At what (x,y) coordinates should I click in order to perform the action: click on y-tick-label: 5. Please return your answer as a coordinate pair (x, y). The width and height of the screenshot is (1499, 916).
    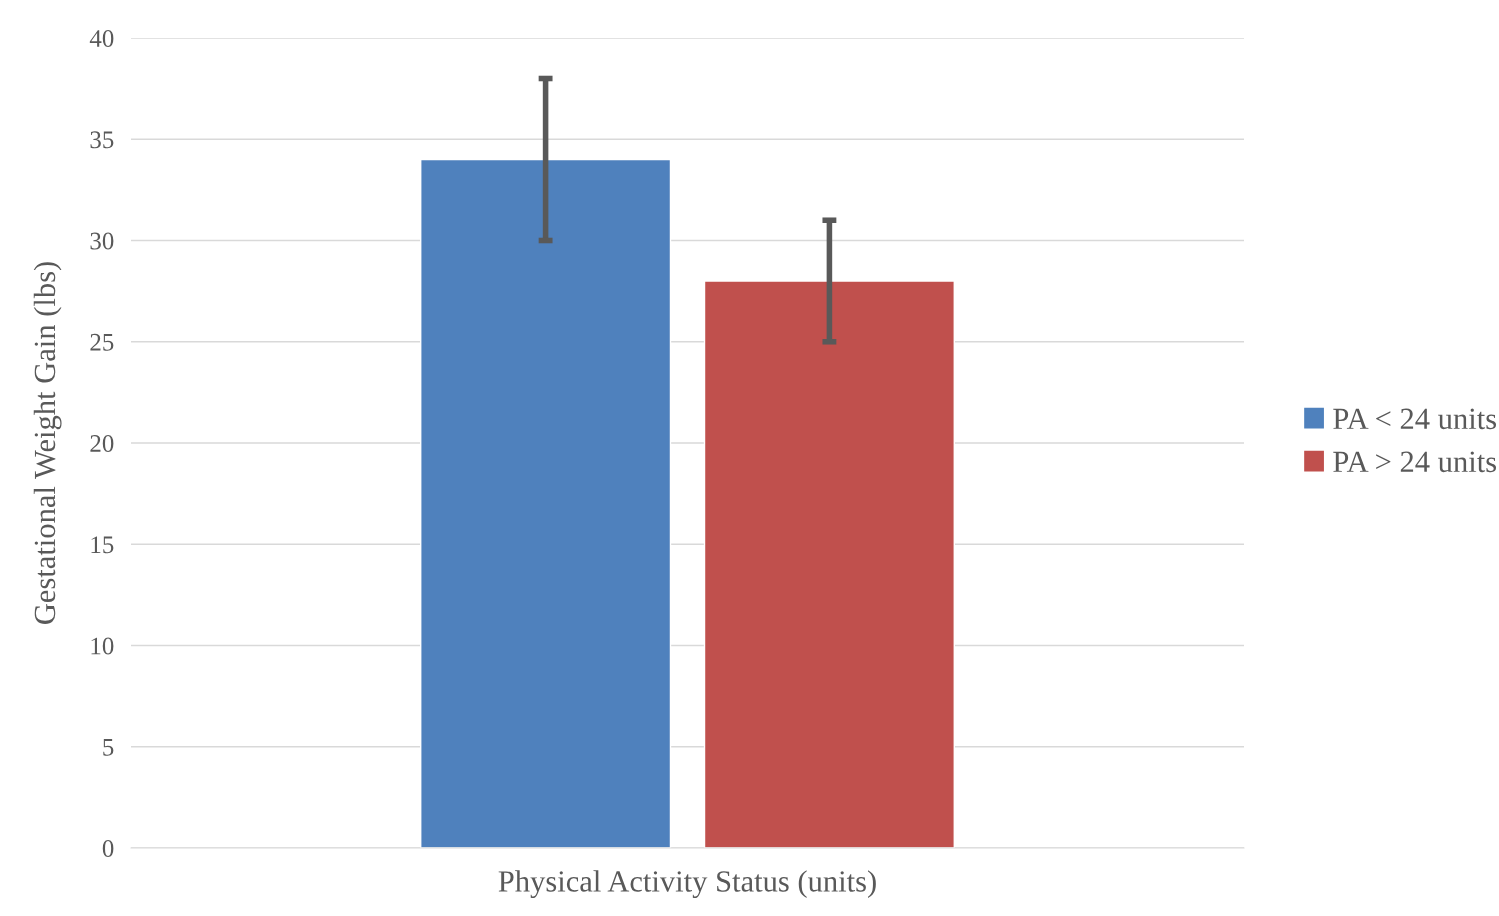
    Looking at the image, I should click on (108, 747).